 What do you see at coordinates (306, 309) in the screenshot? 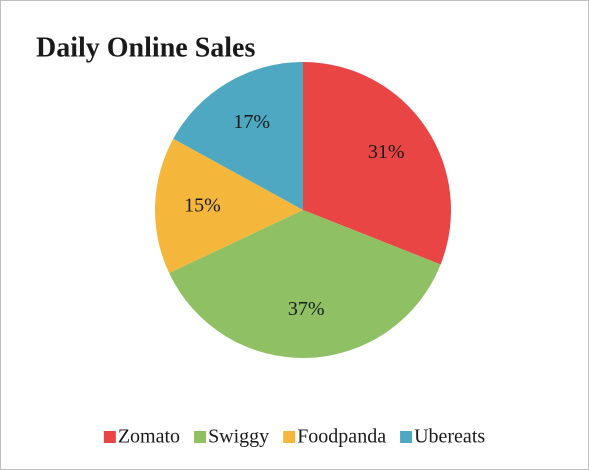
I see `data-label: 37%` at bounding box center [306, 309].